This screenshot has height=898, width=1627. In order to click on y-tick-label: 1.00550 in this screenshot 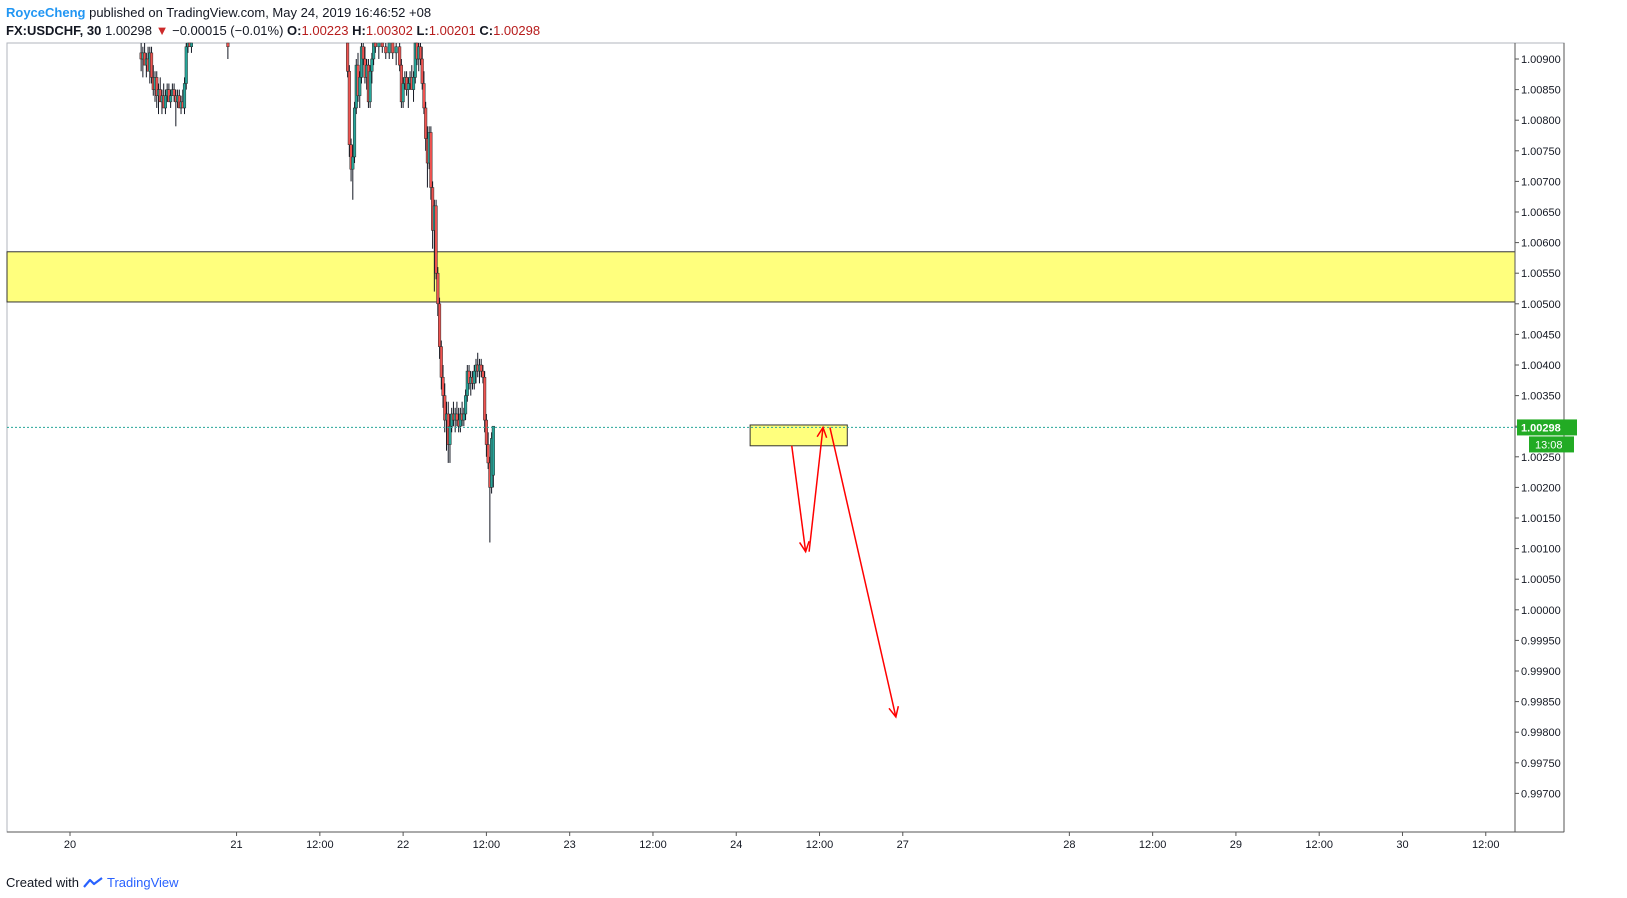, I will do `click(1541, 274)`.